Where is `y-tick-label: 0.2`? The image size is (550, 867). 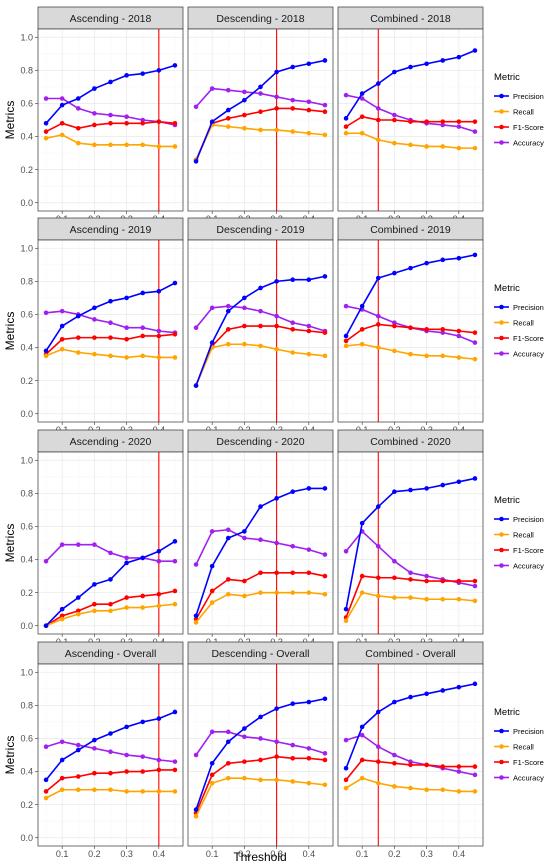 y-tick-label: 0.2 is located at coordinates (26, 381).